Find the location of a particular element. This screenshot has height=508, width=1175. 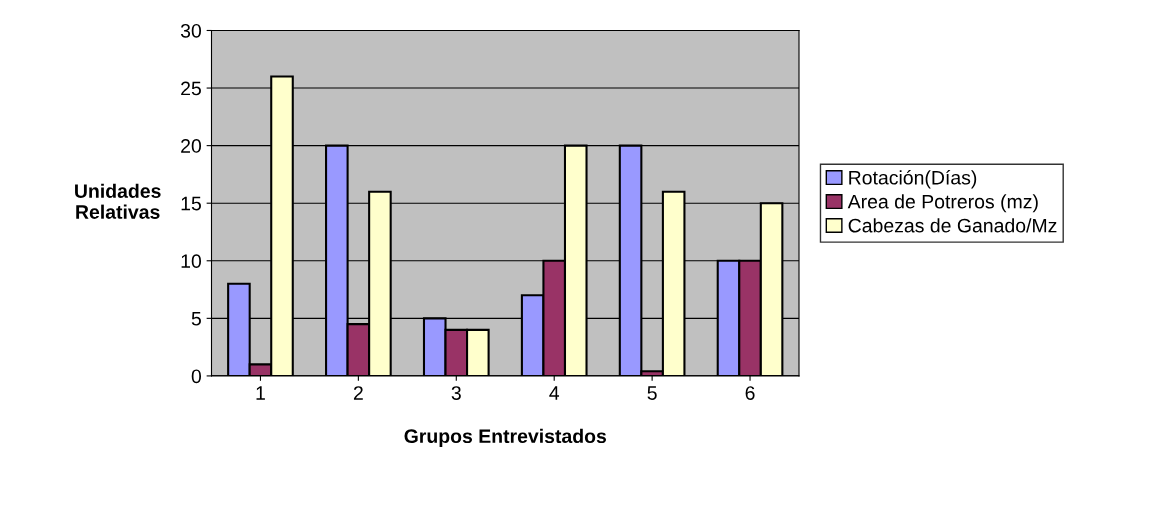

y-tick-label: 15 is located at coordinates (191, 203).